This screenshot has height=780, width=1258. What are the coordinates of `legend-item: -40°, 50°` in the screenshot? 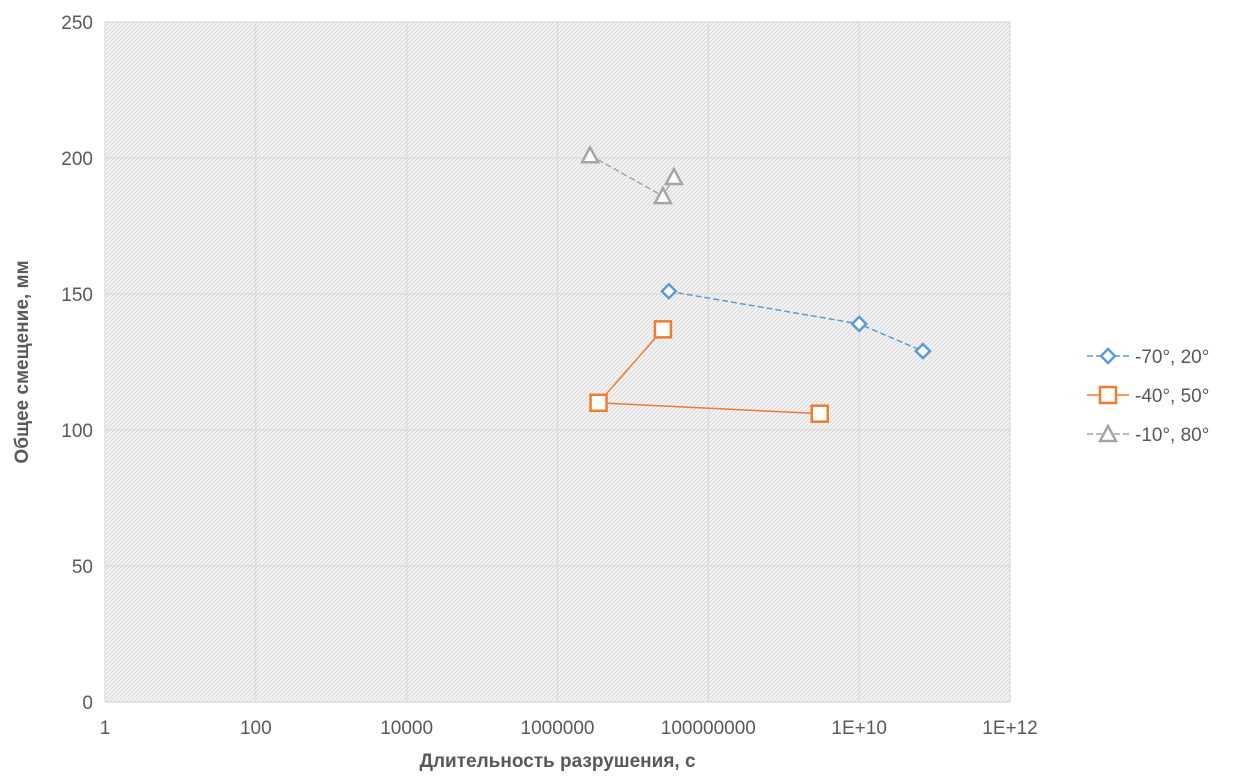 It's located at (1148, 396).